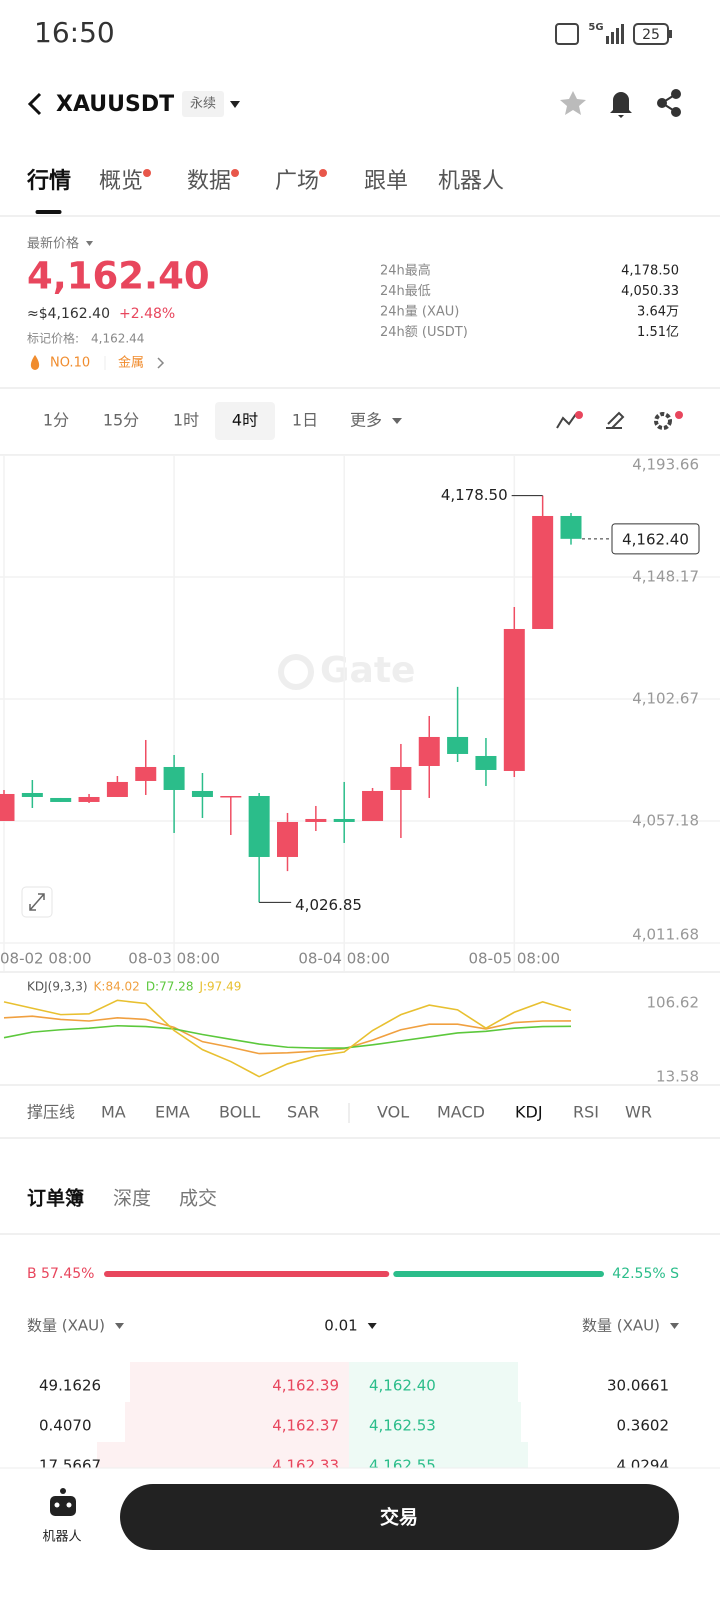 The height and width of the screenshot is (1600, 720). I want to click on indicator-tab: RSI, so click(586, 1112).